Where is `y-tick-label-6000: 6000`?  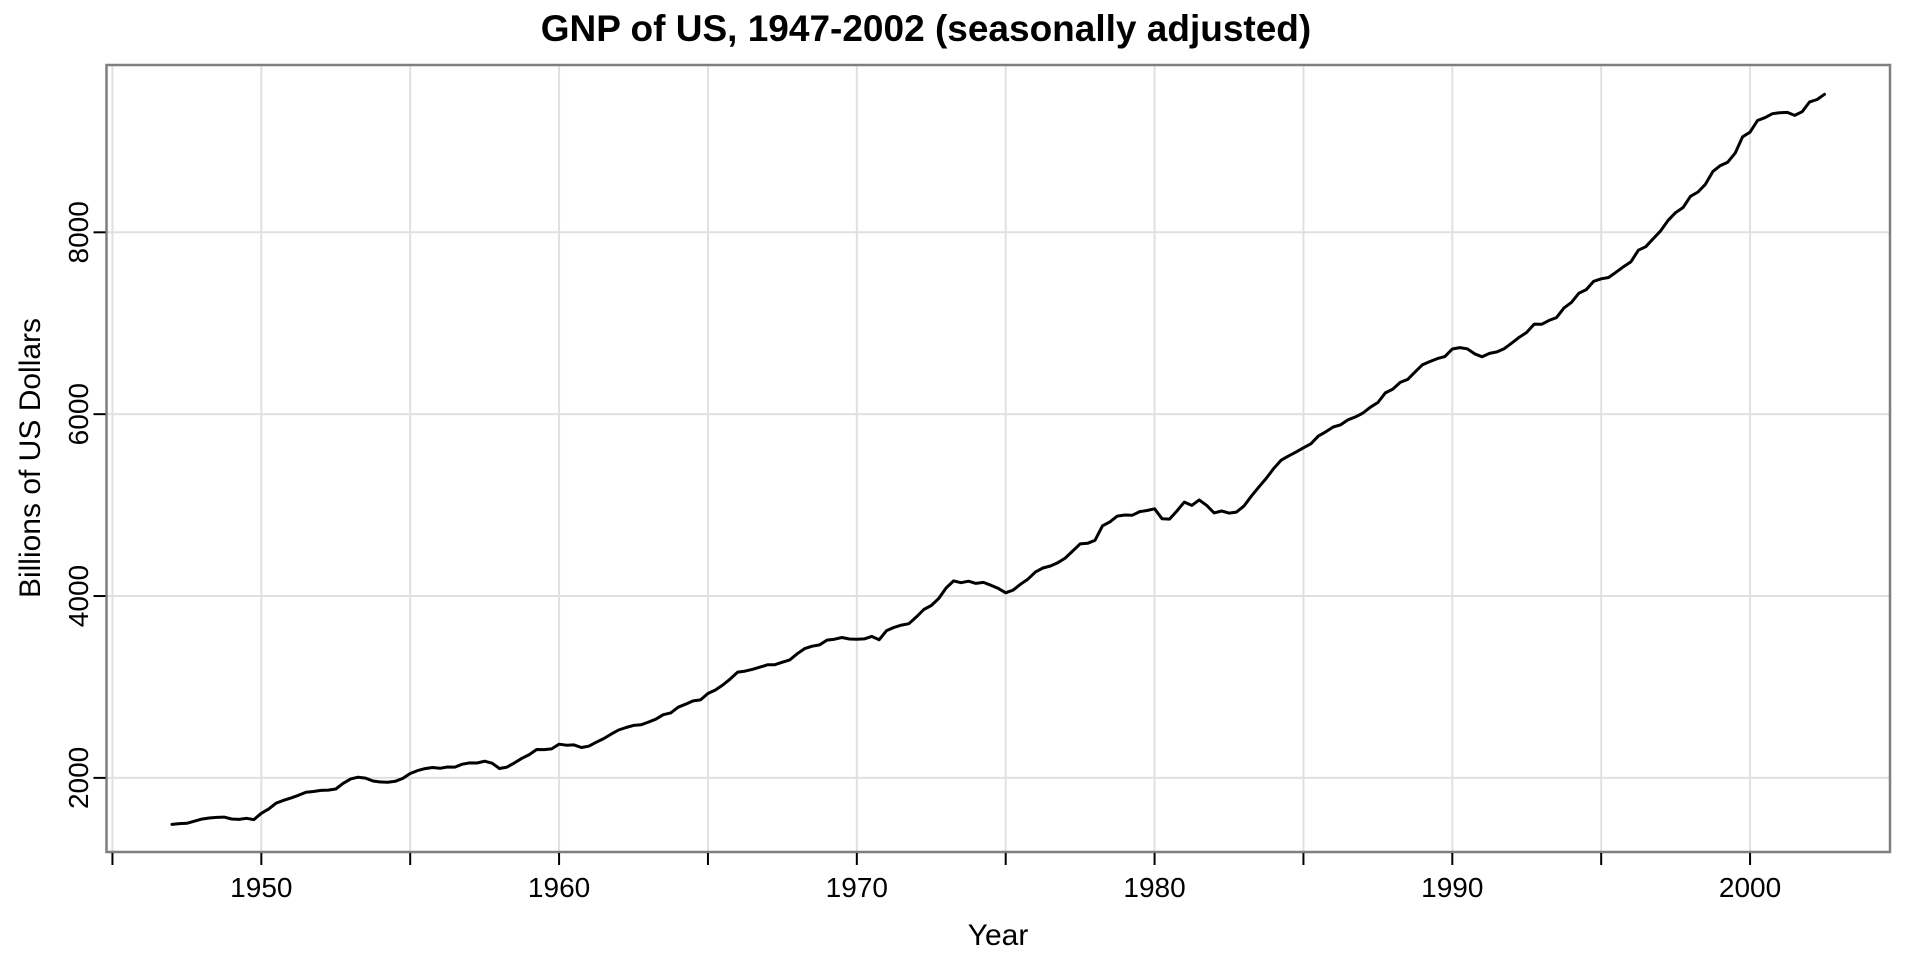 y-tick-label-6000: 6000 is located at coordinates (78, 414).